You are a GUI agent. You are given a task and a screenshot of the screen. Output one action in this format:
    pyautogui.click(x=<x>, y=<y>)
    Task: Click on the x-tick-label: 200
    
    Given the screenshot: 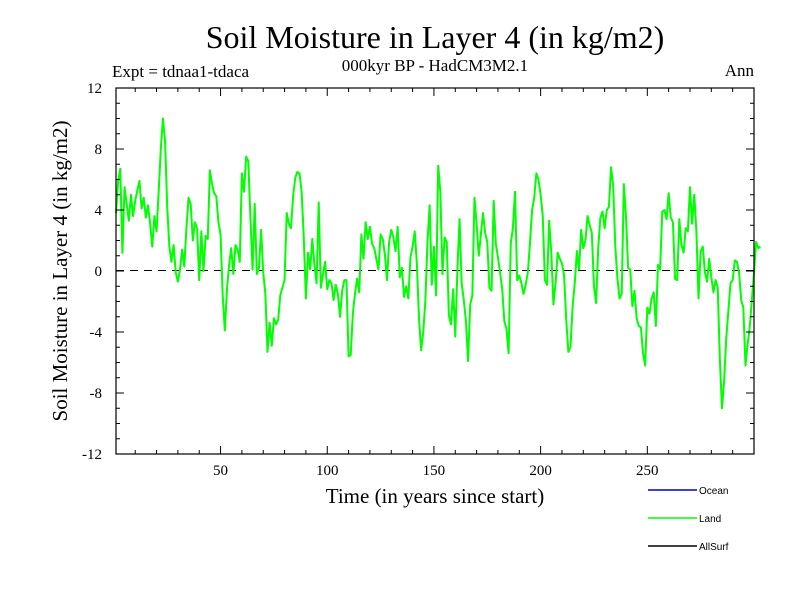 What is the action you would take?
    pyautogui.click(x=540, y=471)
    